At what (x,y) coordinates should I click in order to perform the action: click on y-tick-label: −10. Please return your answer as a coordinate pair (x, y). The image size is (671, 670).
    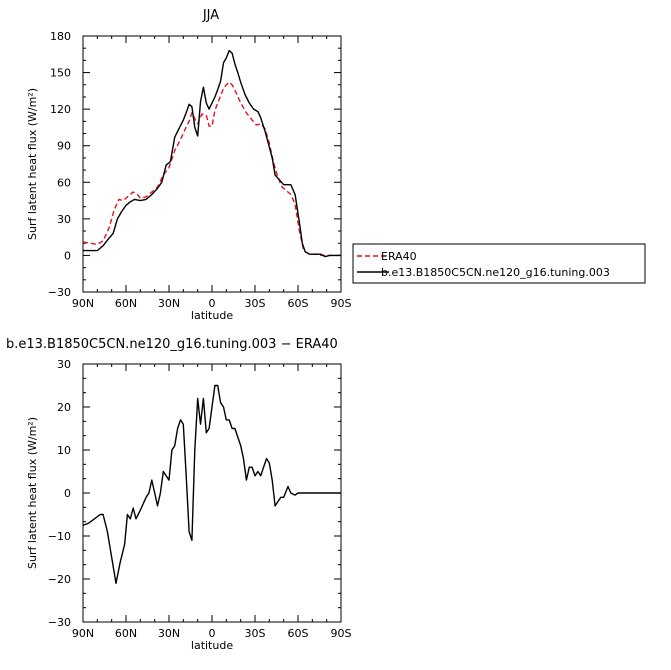
    Looking at the image, I should click on (59, 536).